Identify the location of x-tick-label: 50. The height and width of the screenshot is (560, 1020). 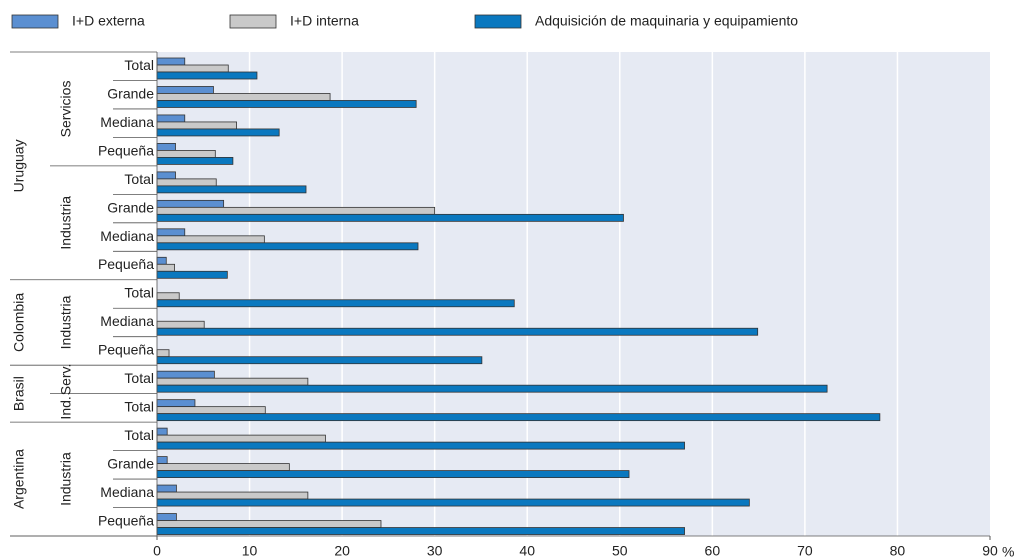
(620, 551).